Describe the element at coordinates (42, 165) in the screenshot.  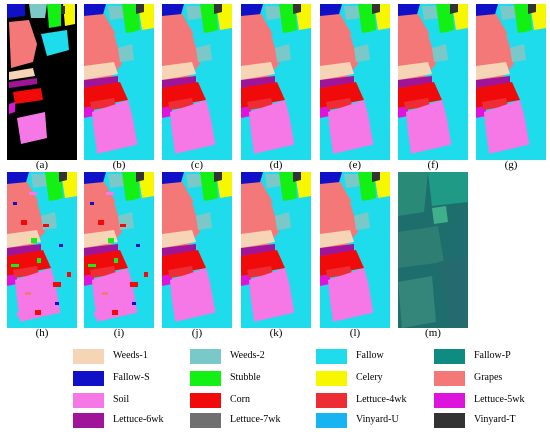
I see `panel-caption: (a)` at that location.